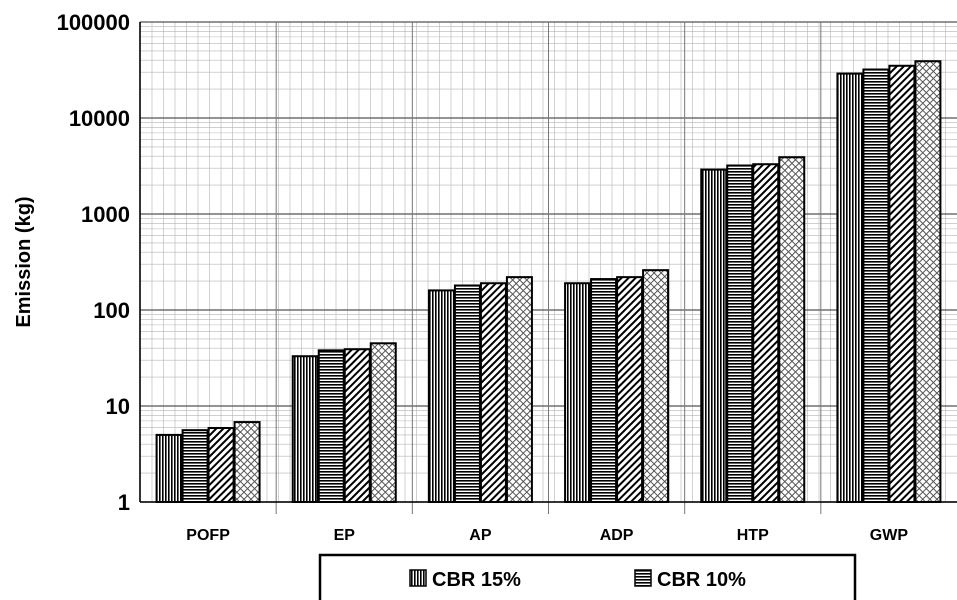 The height and width of the screenshot is (600, 957). What do you see at coordinates (345, 535) in the screenshot?
I see `x-tick-label: EP` at bounding box center [345, 535].